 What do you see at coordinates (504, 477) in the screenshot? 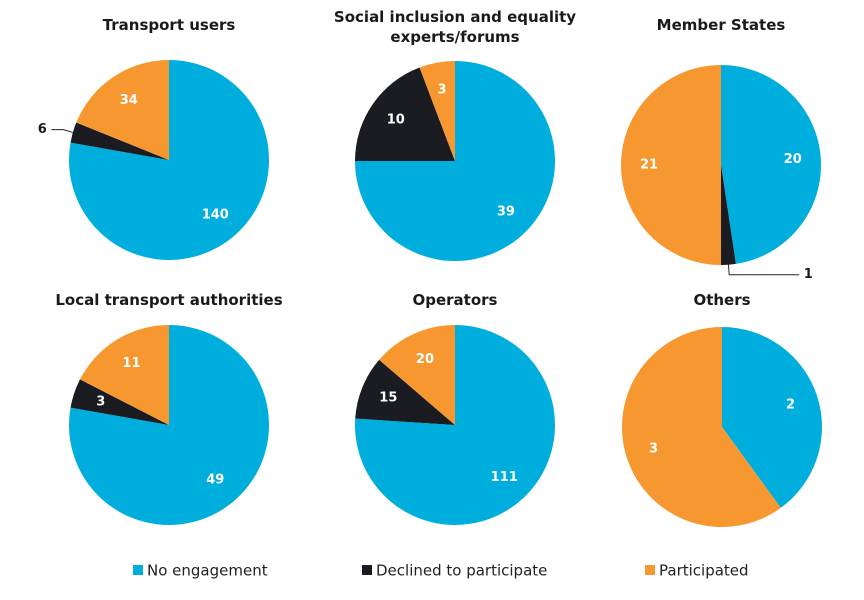
I see `data-label: 111` at bounding box center [504, 477].